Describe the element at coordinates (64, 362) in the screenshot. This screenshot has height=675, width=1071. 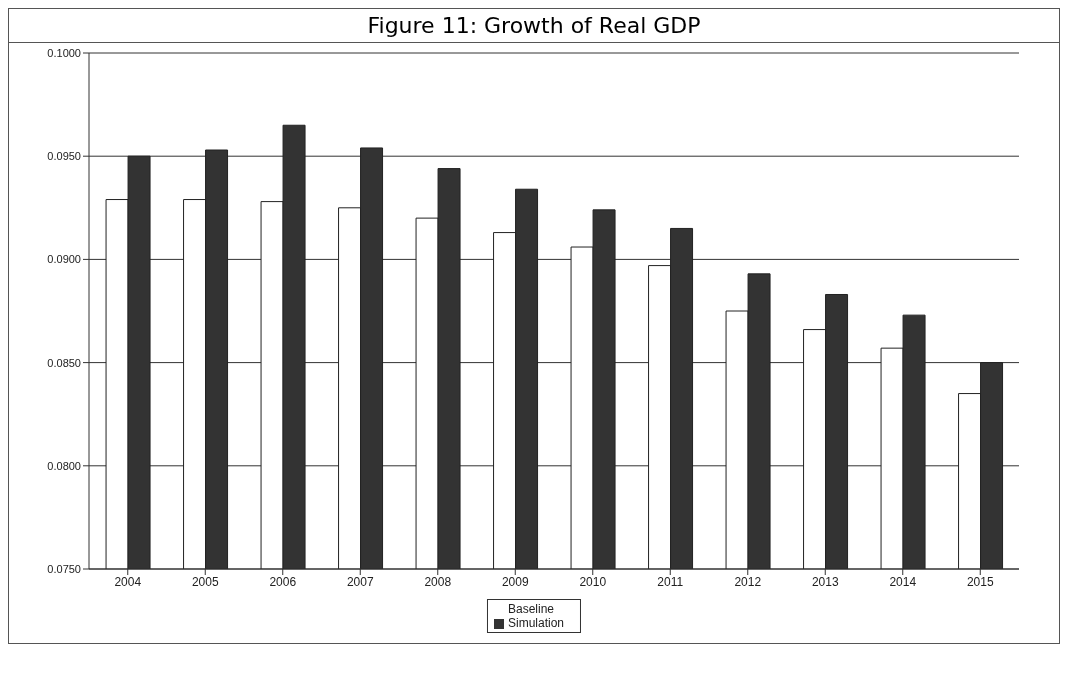
I see `y-tick-label: 0.0850` at that location.